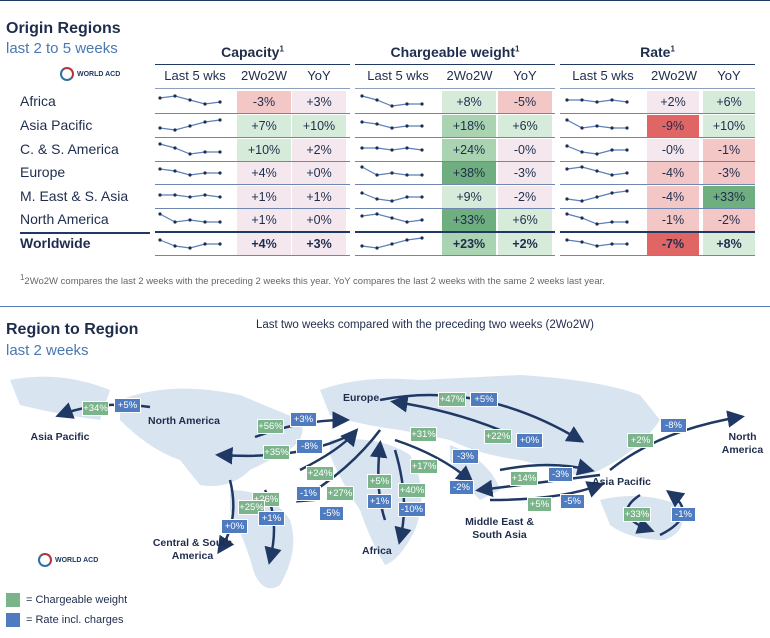 The width and height of the screenshot is (770, 638). Describe the element at coordinates (525, 126) in the screenshot. I see `weight-yoy-cell: +6%` at that location.